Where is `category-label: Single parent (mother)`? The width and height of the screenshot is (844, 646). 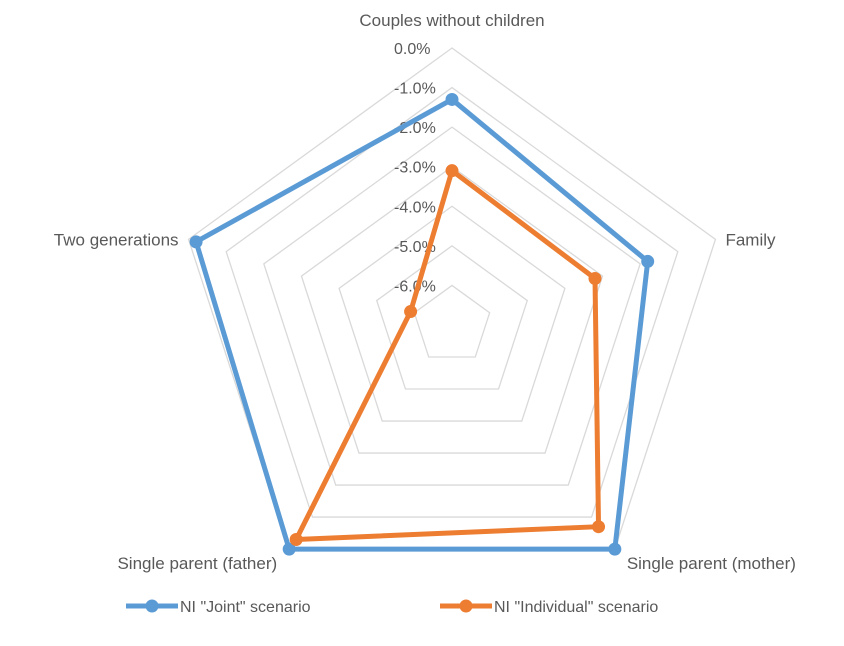 category-label: Single parent (mother) is located at coordinates (711, 563).